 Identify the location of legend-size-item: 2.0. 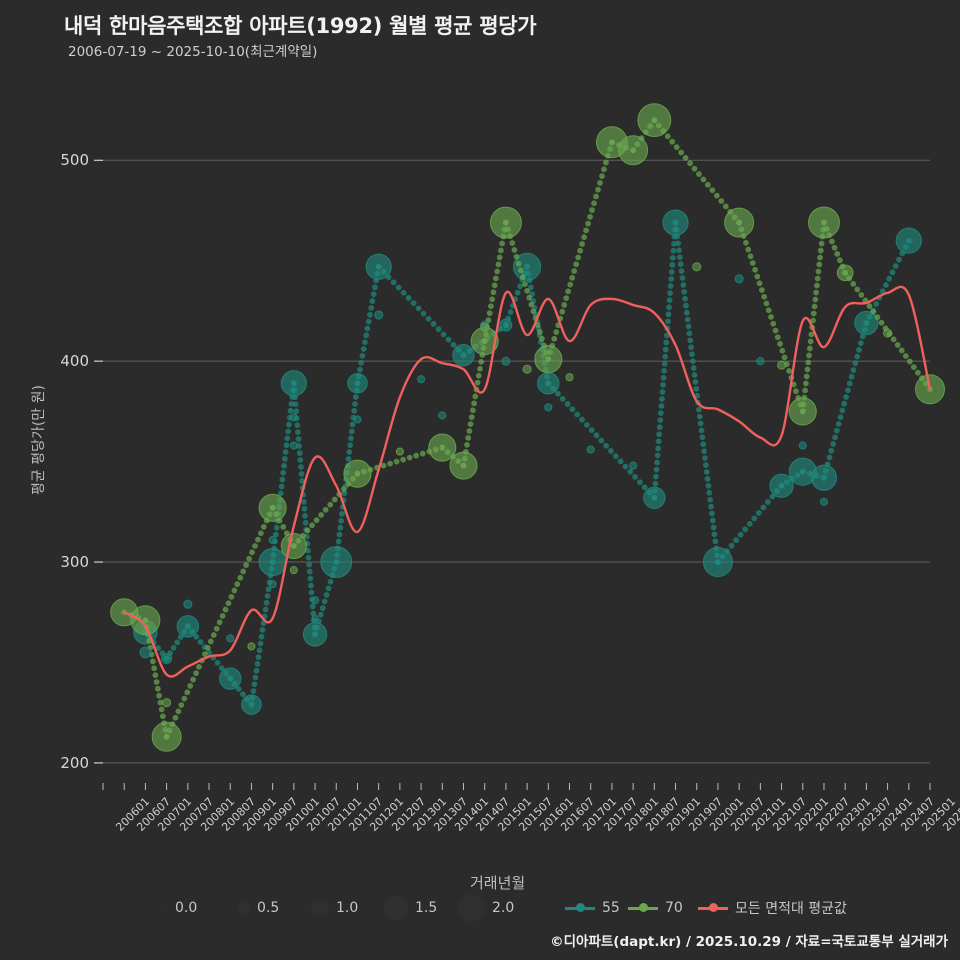
(485, 908).